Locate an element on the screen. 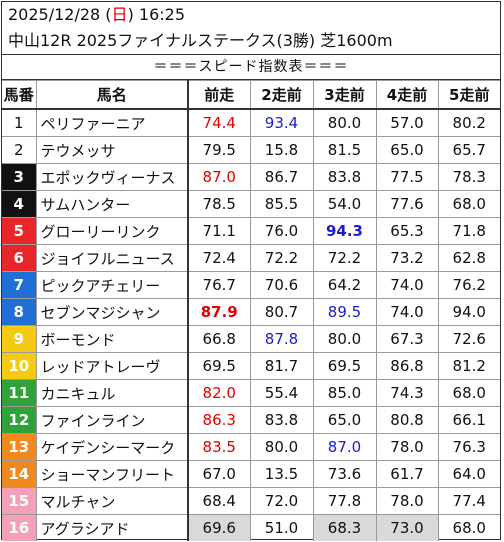 The width and height of the screenshot is (504, 542). speed-index-cell: 78.3 is located at coordinates (468, 177).